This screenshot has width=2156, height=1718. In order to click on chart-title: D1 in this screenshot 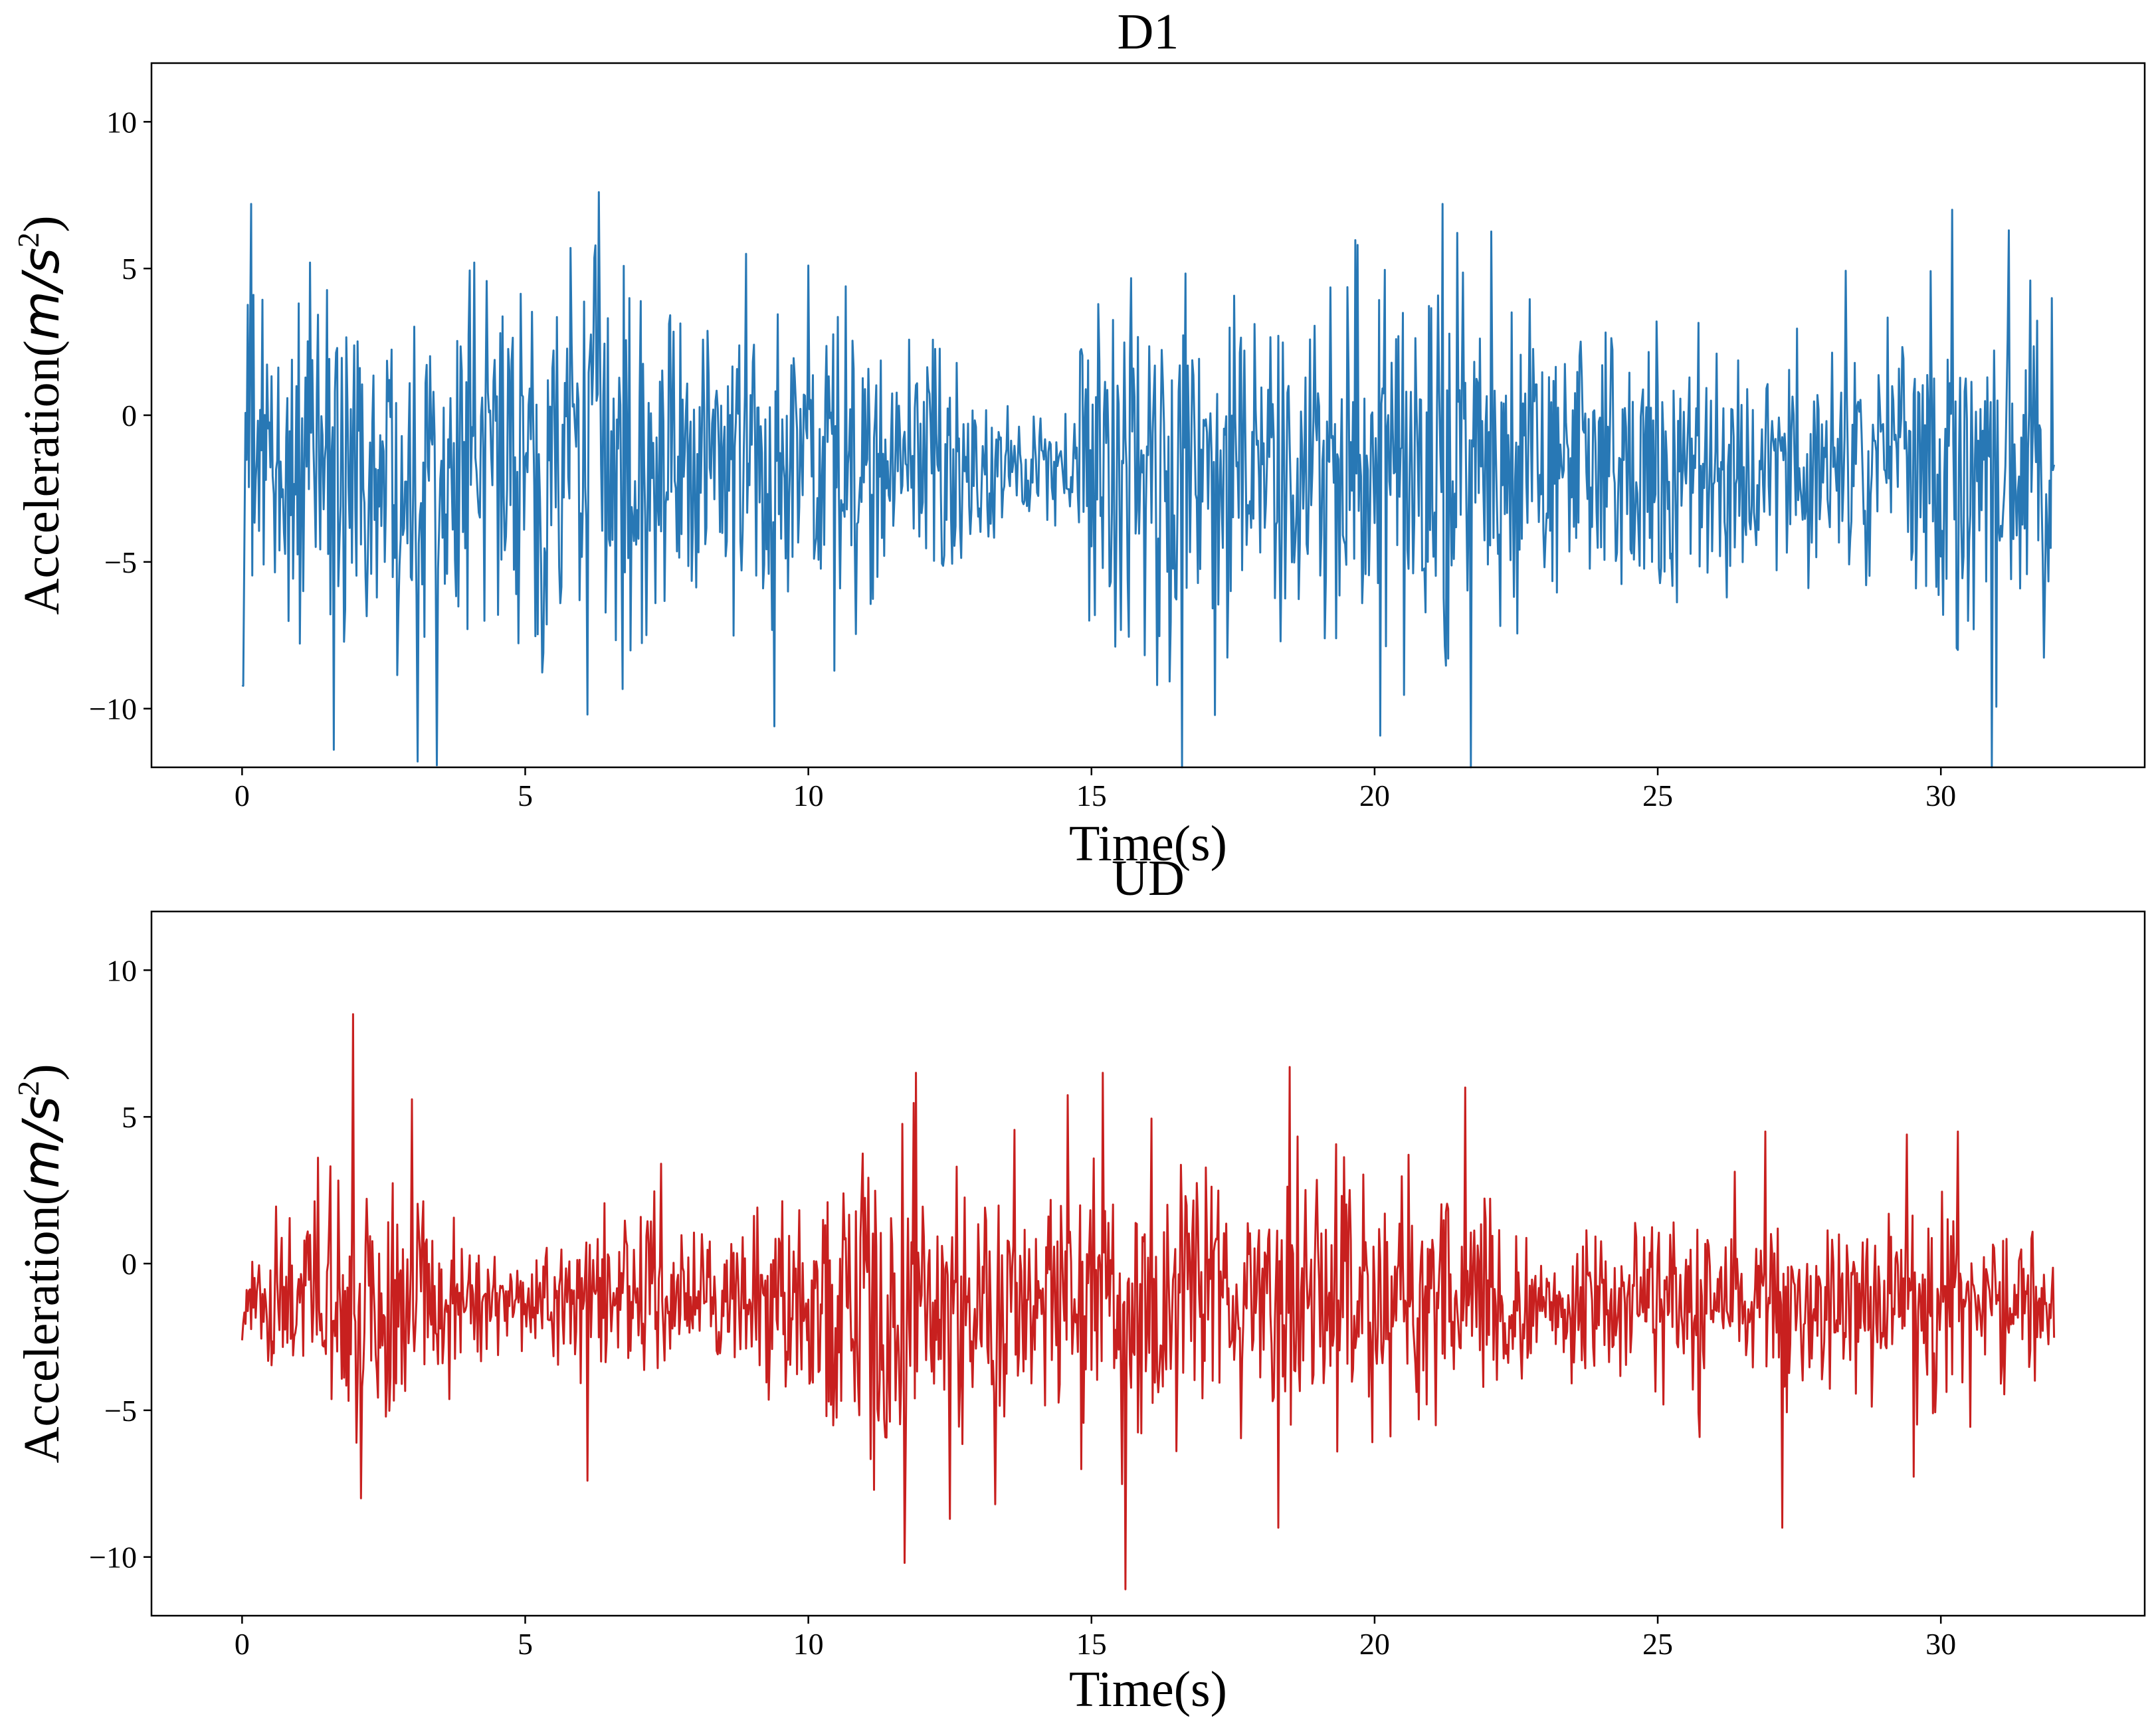, I will do `click(1148, 32)`.